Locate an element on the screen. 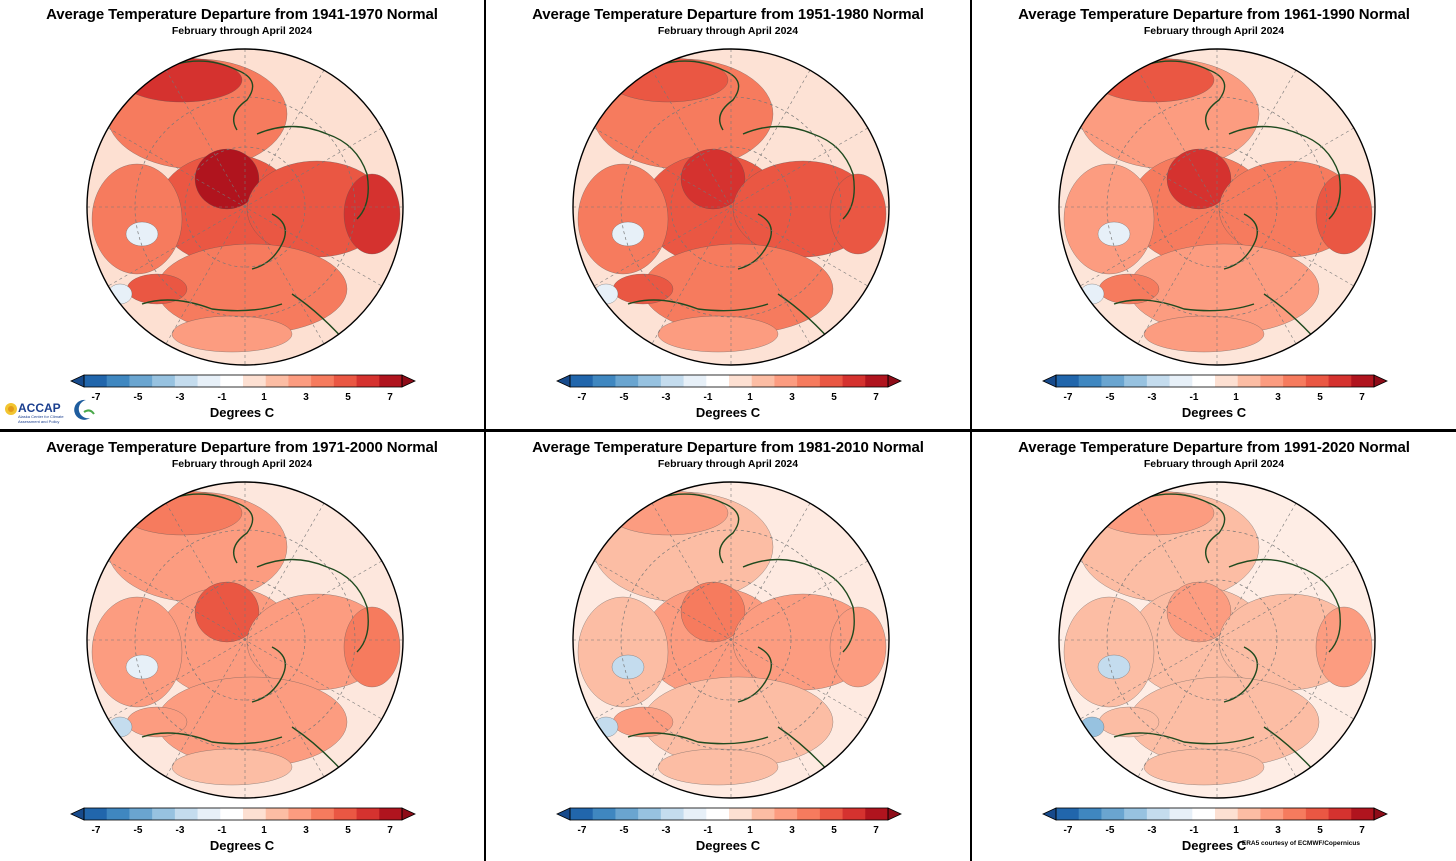  colorbar-ticks: -7 -5 -3 -1 1 3 5 7 is located at coordinates (243, 831).